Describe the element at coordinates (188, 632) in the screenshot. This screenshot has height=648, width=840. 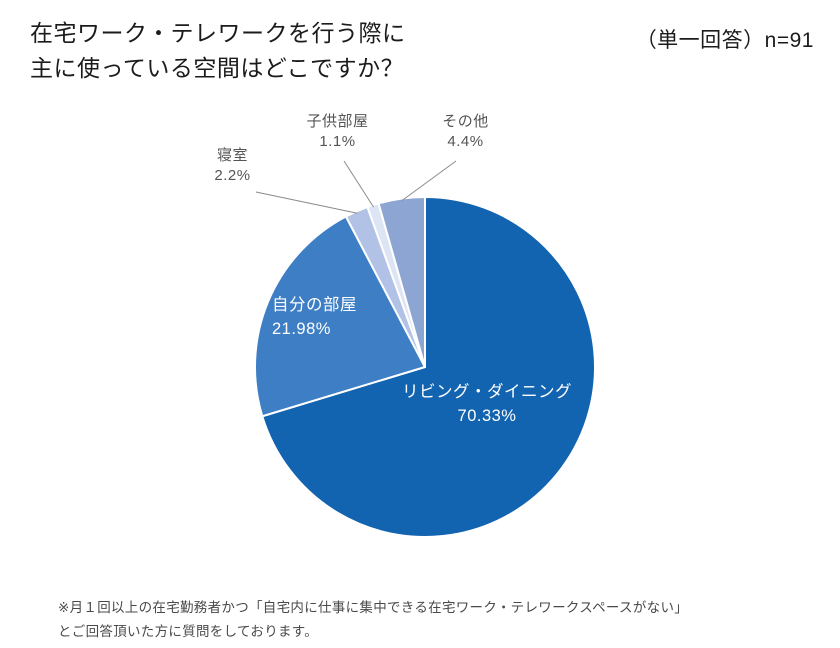
I see `footnote-line2: とご回答頂いた方に質問をしております。` at that location.